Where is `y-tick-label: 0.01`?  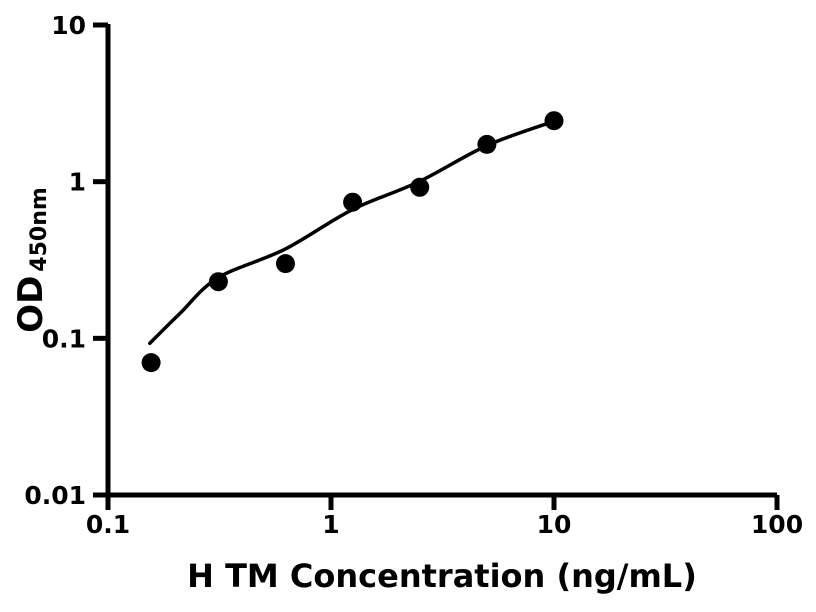 y-tick-label: 0.01 is located at coordinates (55, 495).